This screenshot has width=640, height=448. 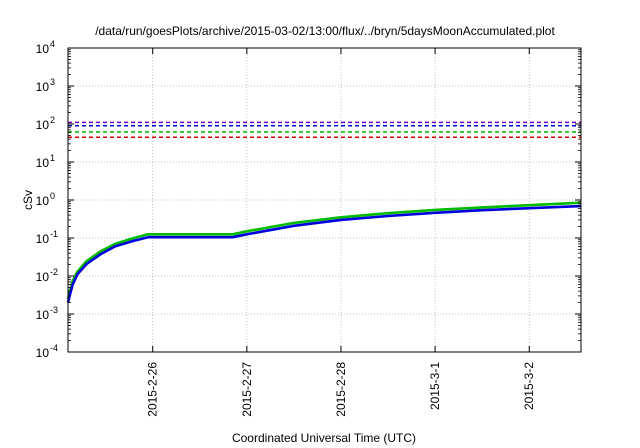 What do you see at coordinates (28, 200) in the screenshot?
I see `y-axis-label: cSv` at bounding box center [28, 200].